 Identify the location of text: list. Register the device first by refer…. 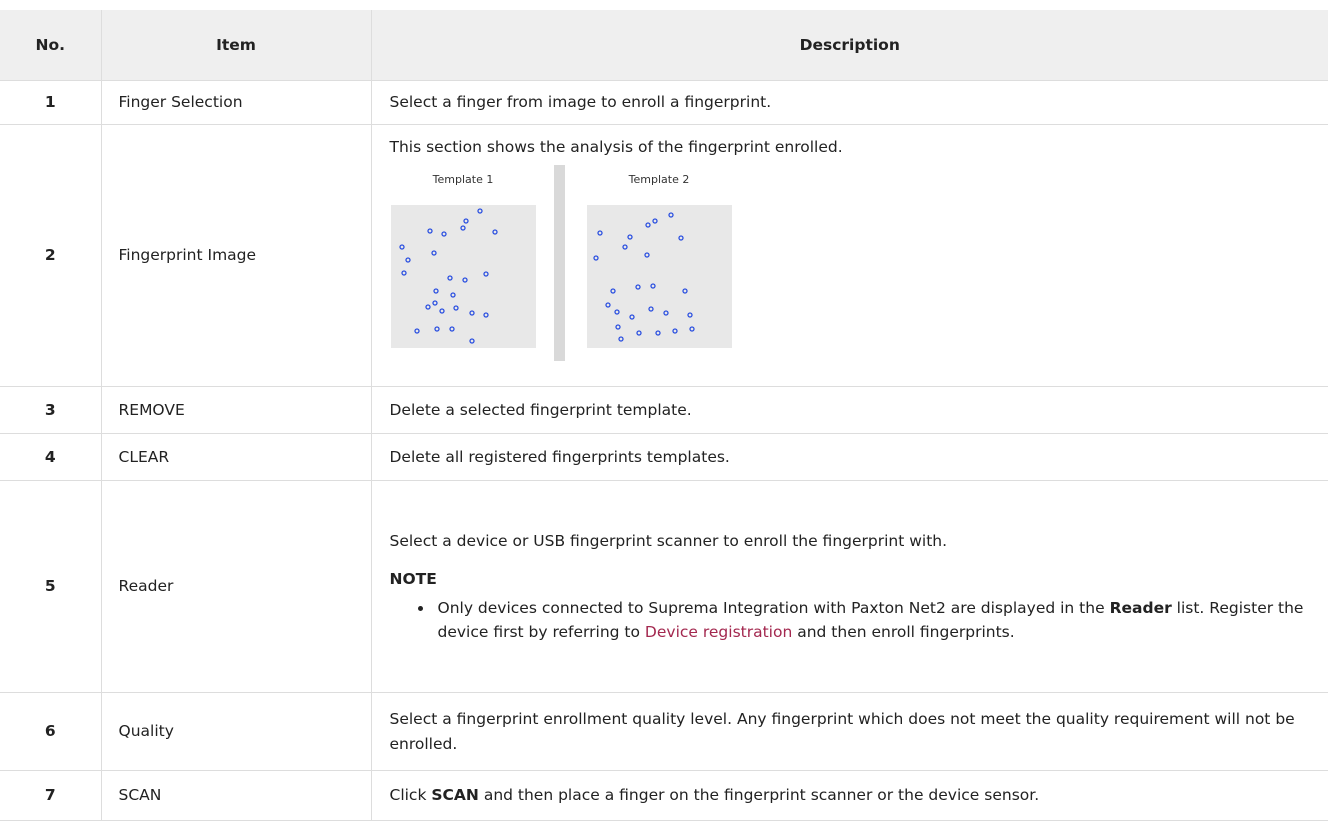
(870, 619).